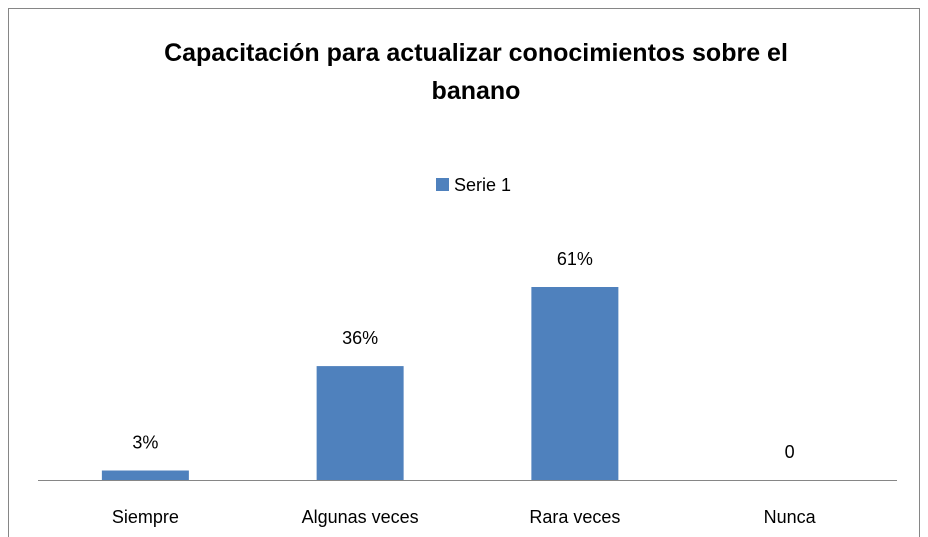 The image size is (928, 537). What do you see at coordinates (575, 259) in the screenshot?
I see `data-label: 61%` at bounding box center [575, 259].